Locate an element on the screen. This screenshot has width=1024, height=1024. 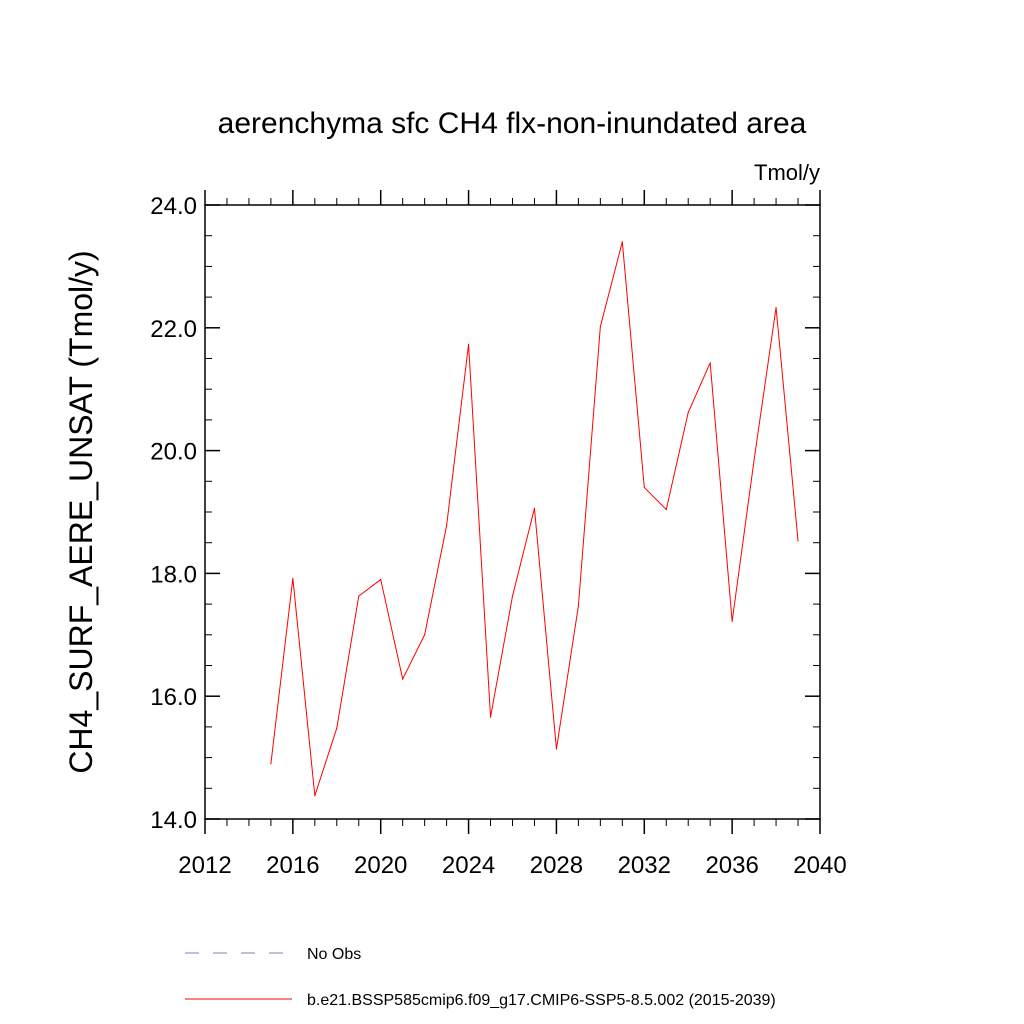
y-tick-label: 20.0 is located at coordinates (173, 452).